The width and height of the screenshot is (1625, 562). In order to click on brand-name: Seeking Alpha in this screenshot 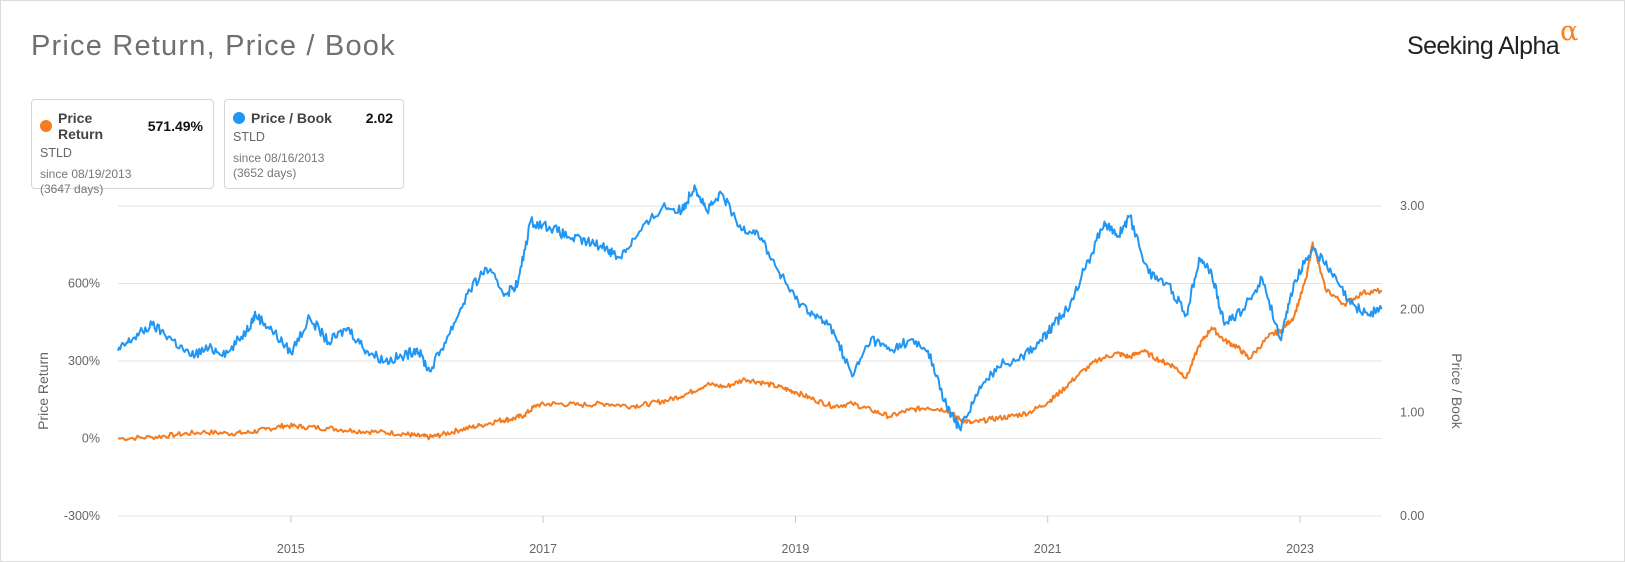, I will do `click(1483, 46)`.